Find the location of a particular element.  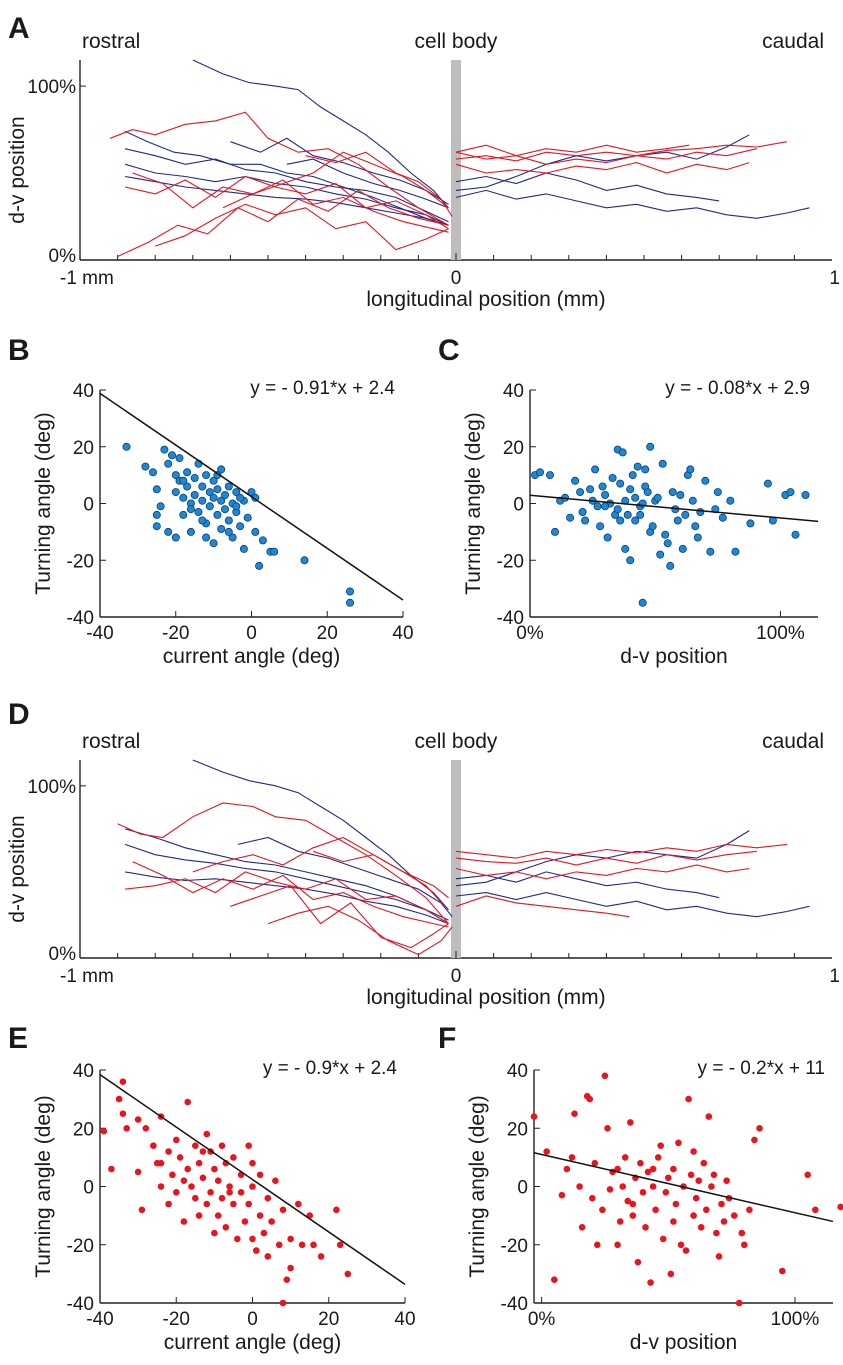

regression-equation-c: y = - 0.08*x + 2.9 is located at coordinates (737, 388).